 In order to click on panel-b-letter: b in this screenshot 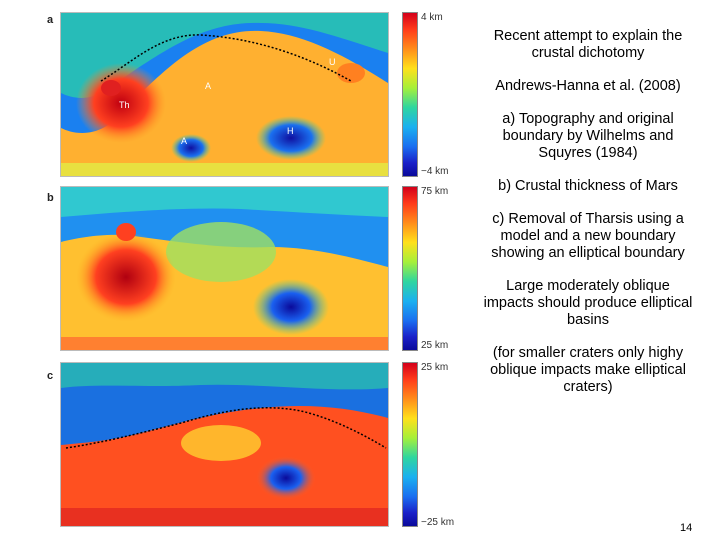, I will do `click(50, 198)`.